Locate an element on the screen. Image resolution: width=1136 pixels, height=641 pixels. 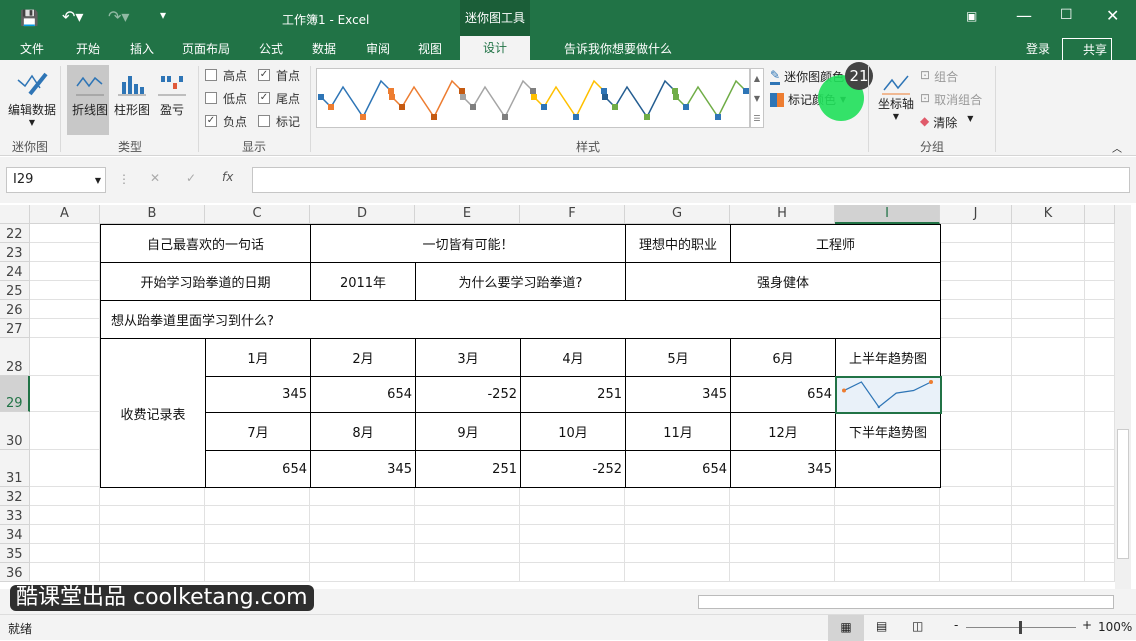
zoom-in-button: + is located at coordinates (1087, 625).